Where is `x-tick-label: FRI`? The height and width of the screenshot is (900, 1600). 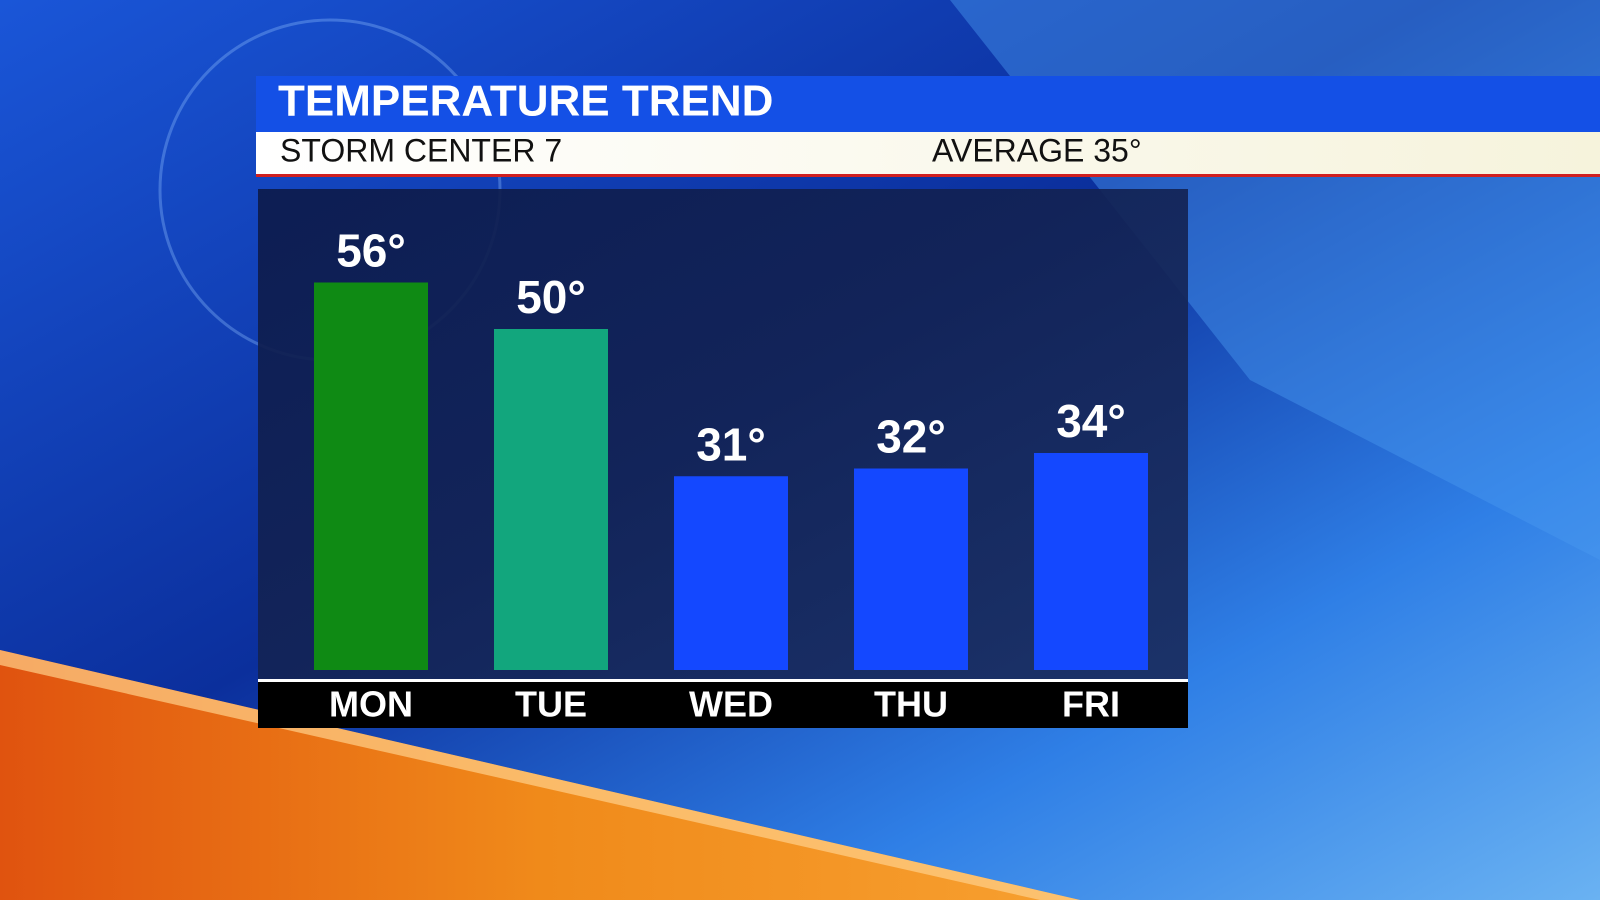 x-tick-label: FRI is located at coordinates (1091, 704).